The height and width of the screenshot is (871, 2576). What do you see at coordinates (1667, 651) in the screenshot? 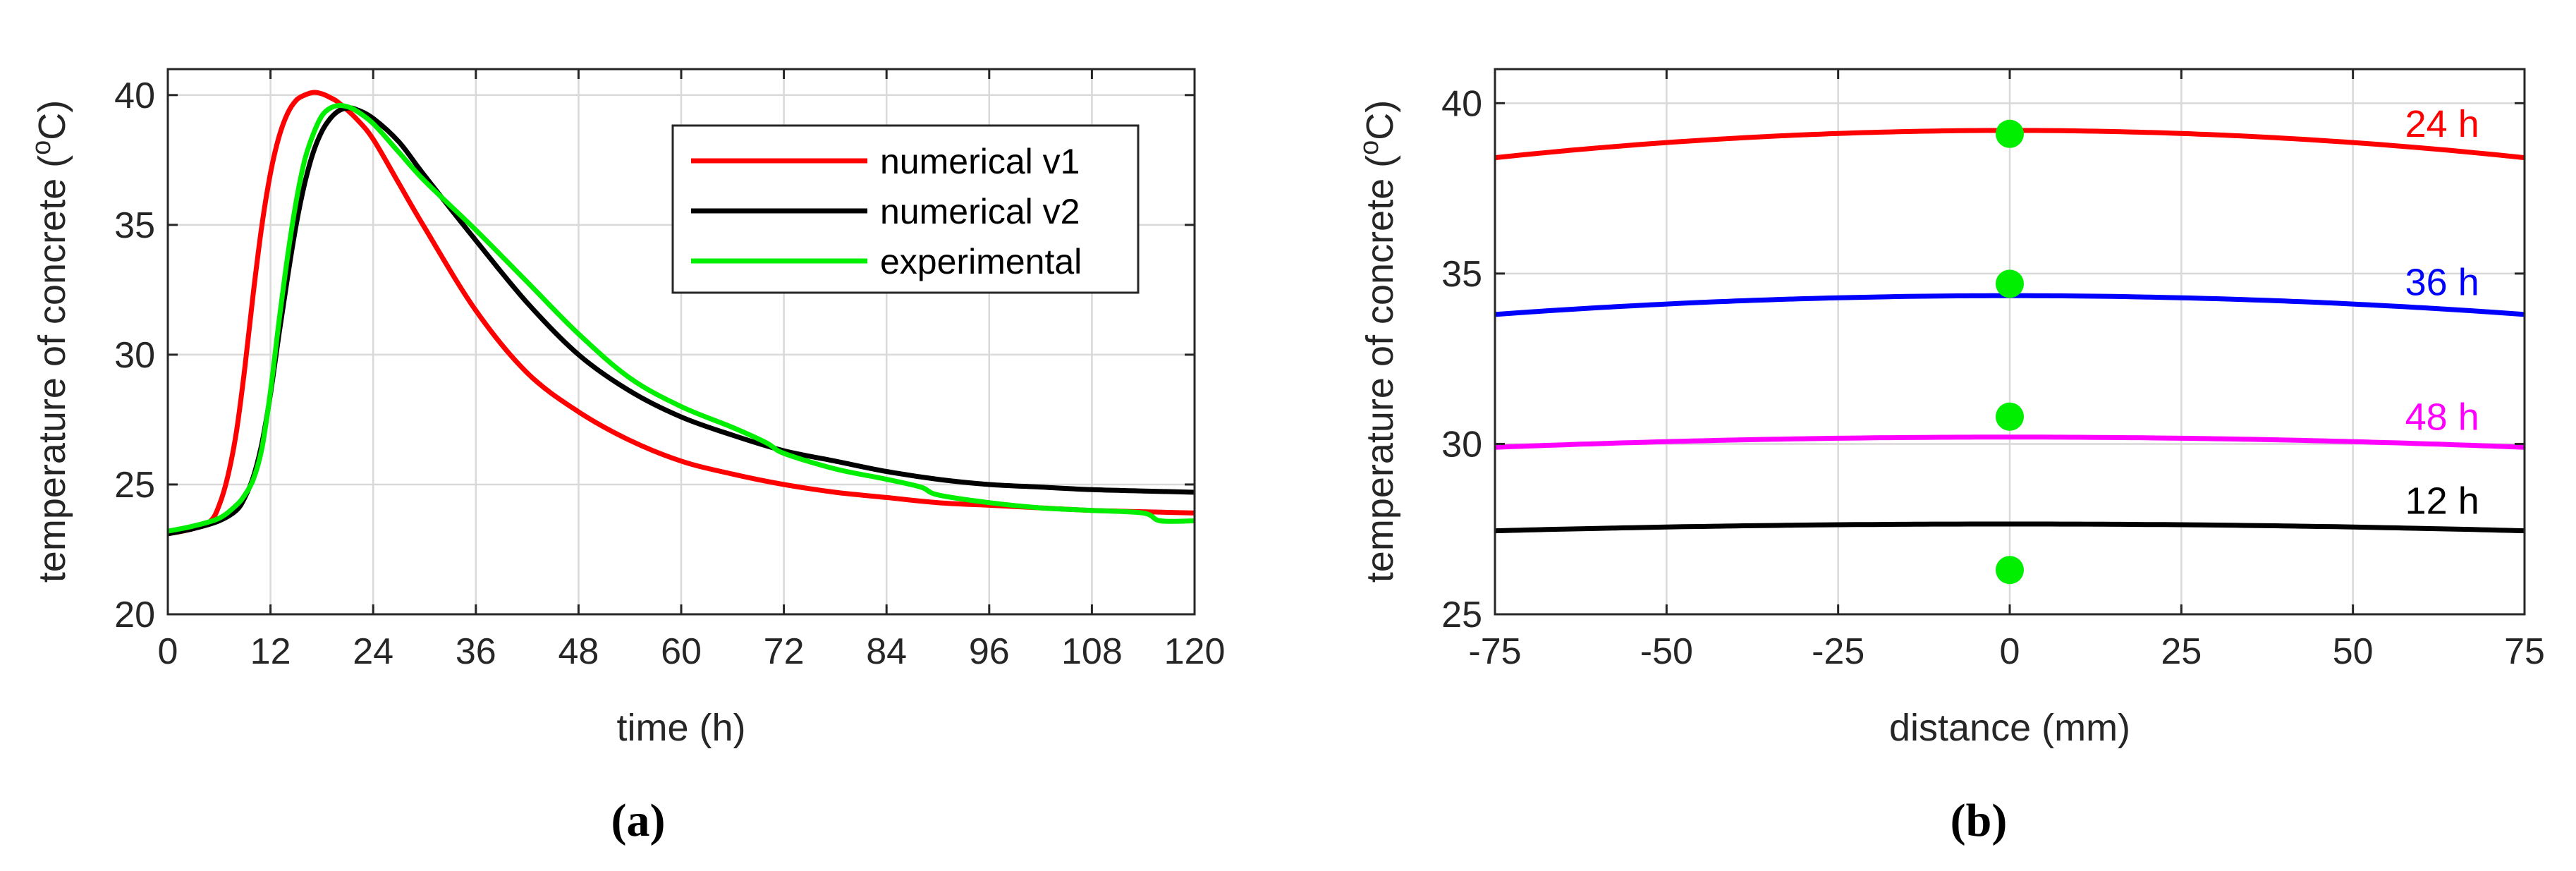
I see `chart-b-xtick-label: -50` at bounding box center [1667, 651].